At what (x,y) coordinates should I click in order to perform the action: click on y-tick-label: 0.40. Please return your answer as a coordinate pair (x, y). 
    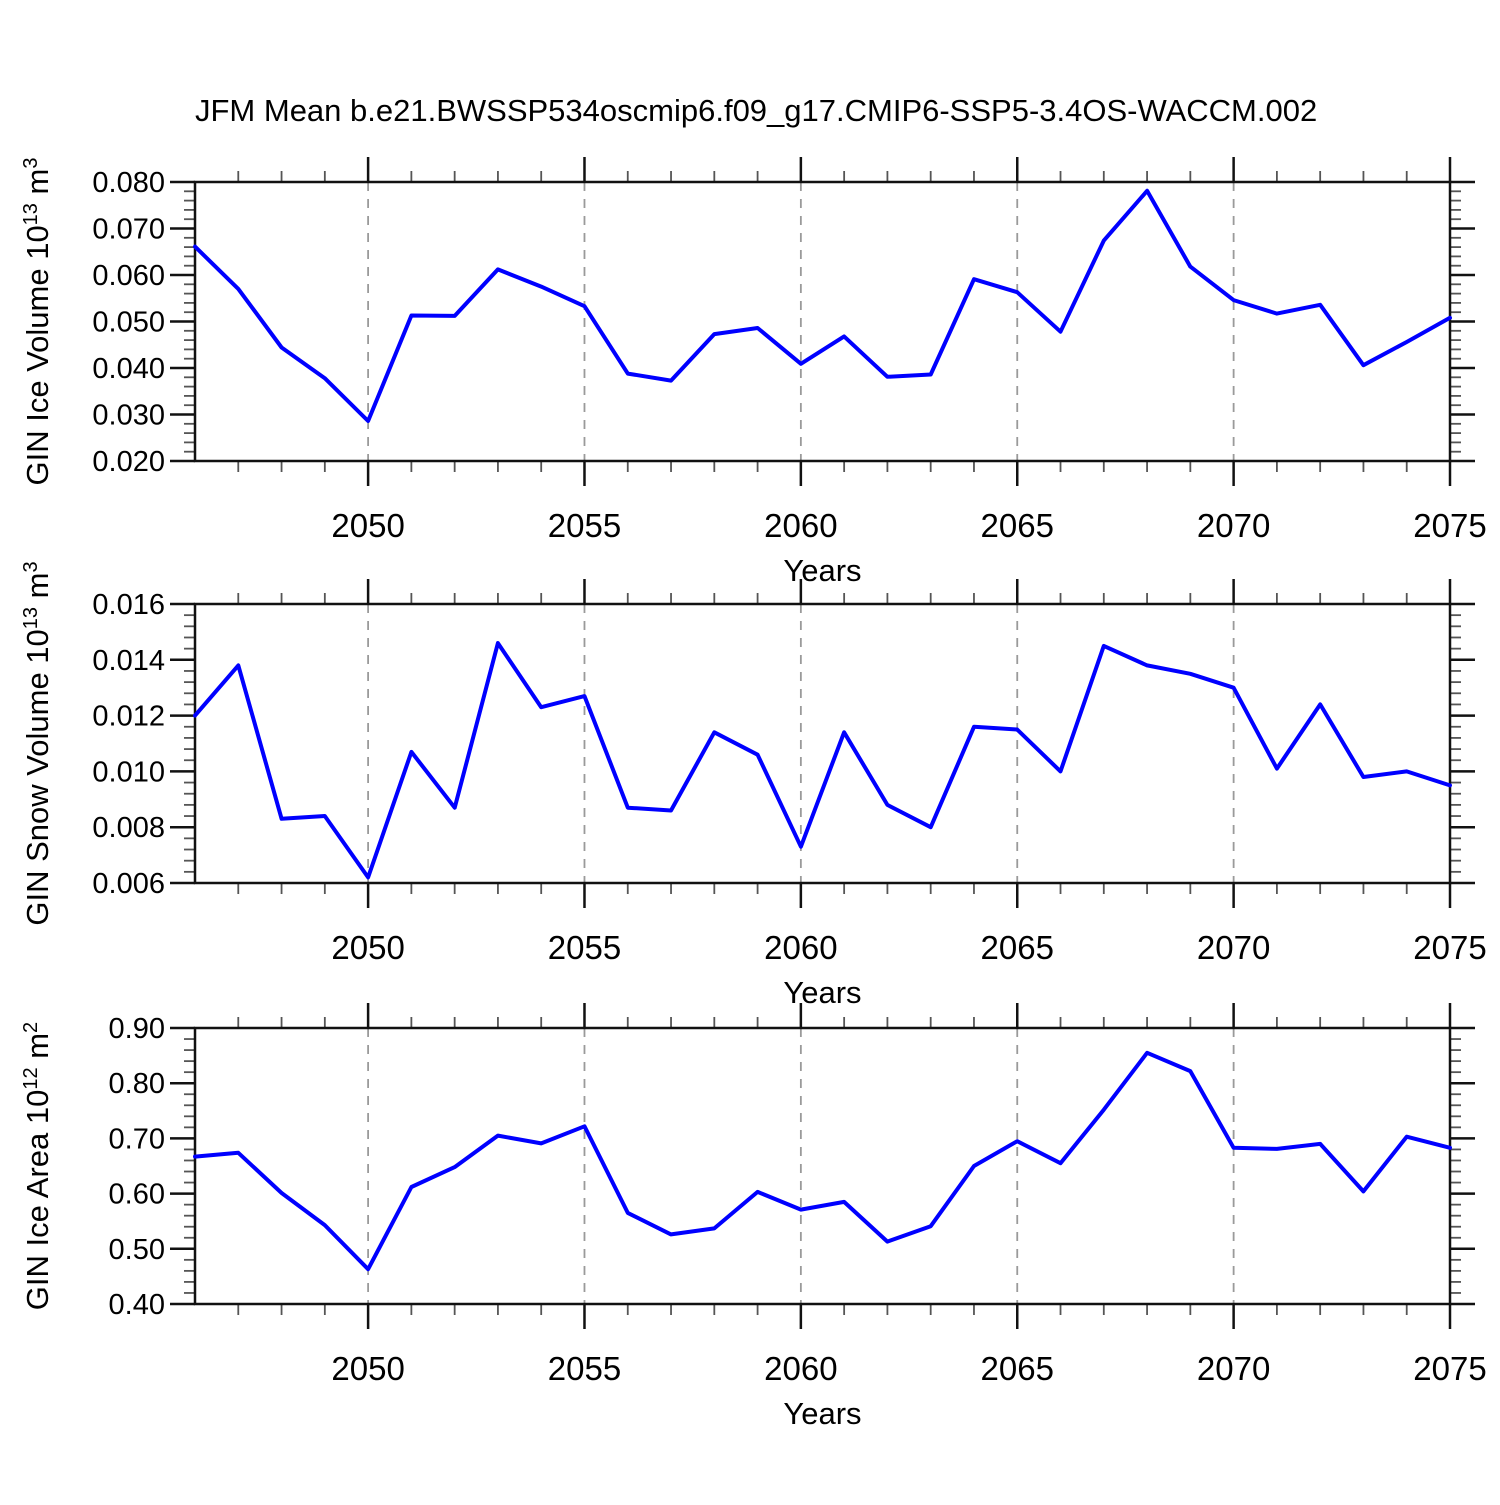
    Looking at the image, I should click on (137, 1305).